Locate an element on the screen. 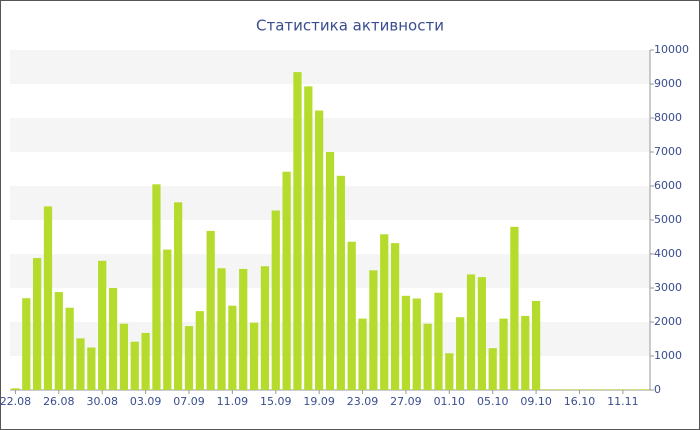  x-tick-label: 30.08 is located at coordinates (102, 401).